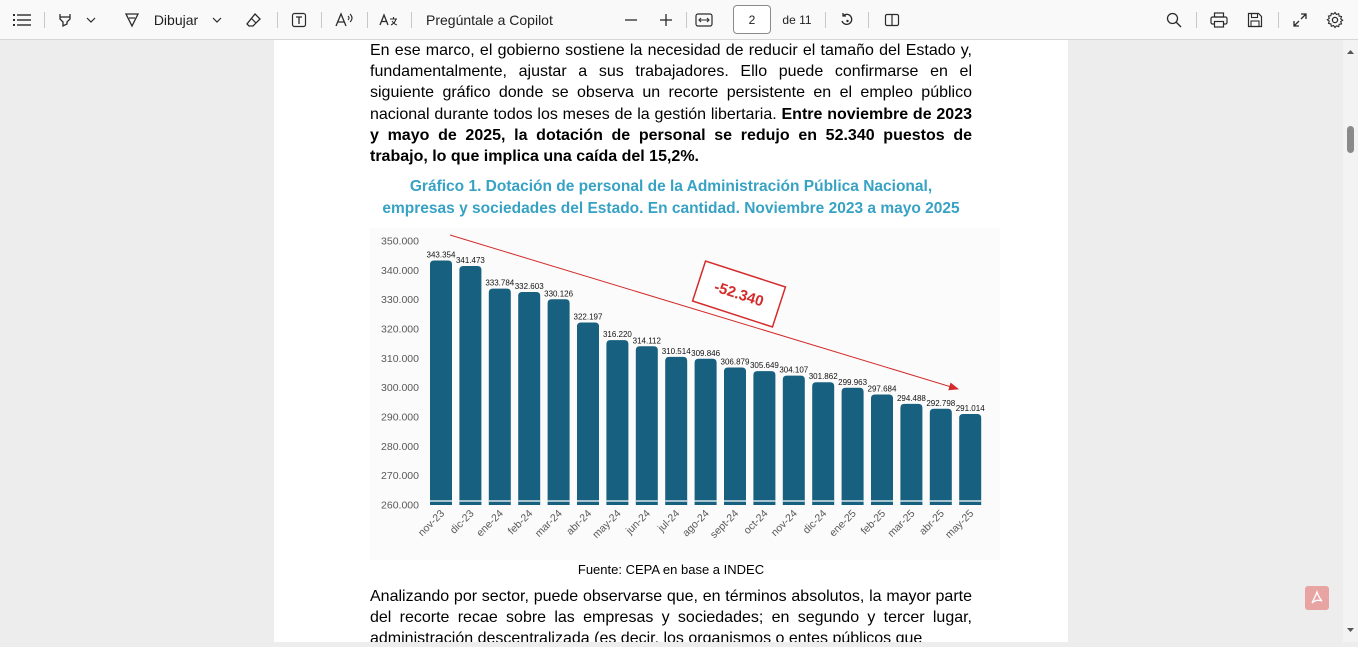  I want to click on translate-icon, so click(389, 20).